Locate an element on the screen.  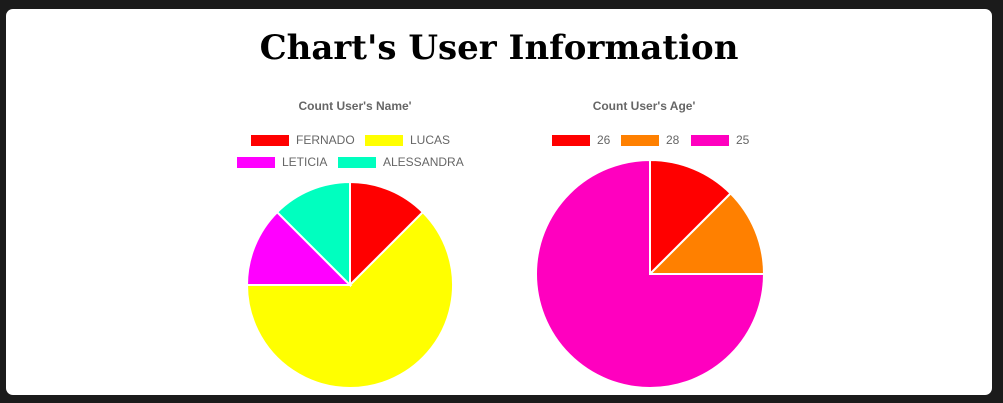
legend-item-age-26: 26 is located at coordinates (581, 140).